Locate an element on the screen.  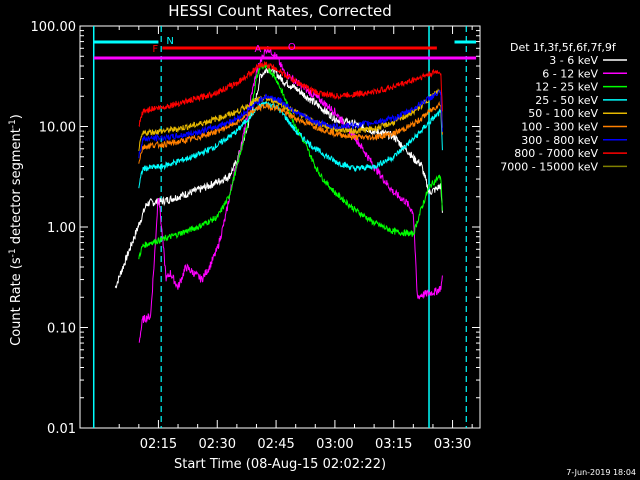
y-tick-label: 10.00 is located at coordinates (57, 128).